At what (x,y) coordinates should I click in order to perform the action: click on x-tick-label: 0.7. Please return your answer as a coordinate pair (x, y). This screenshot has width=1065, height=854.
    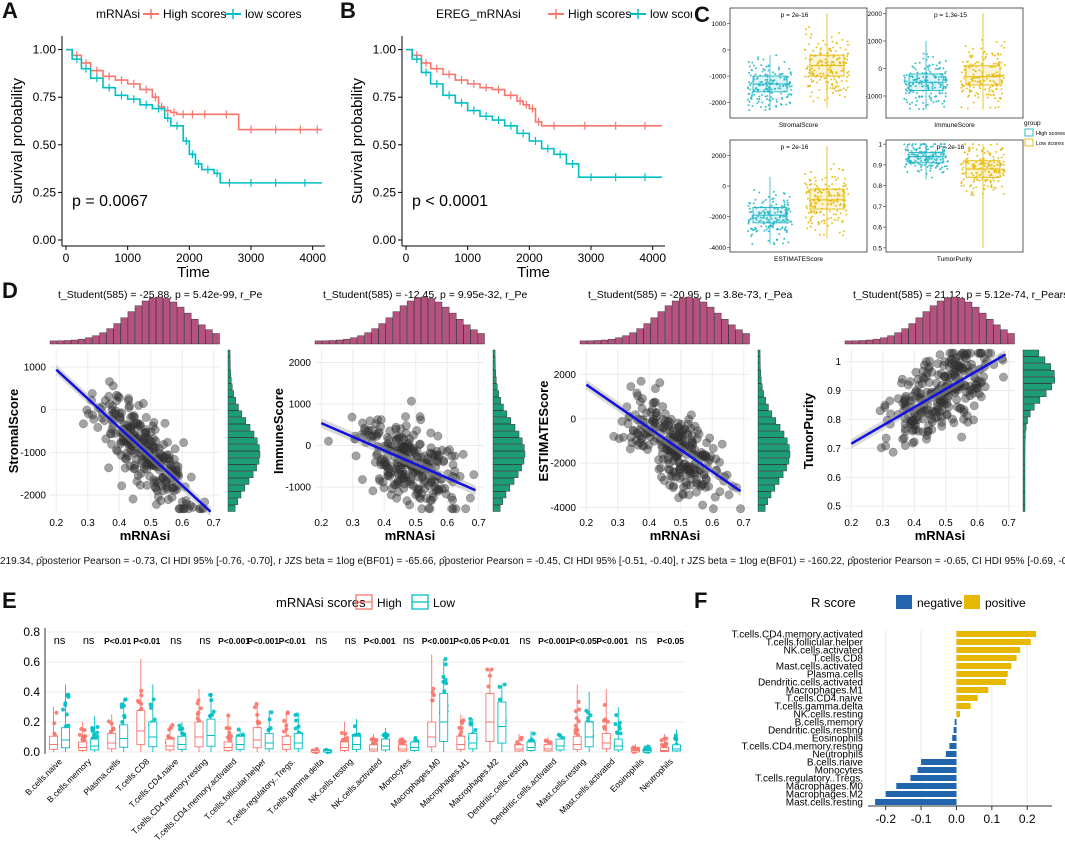
    Looking at the image, I should click on (479, 523).